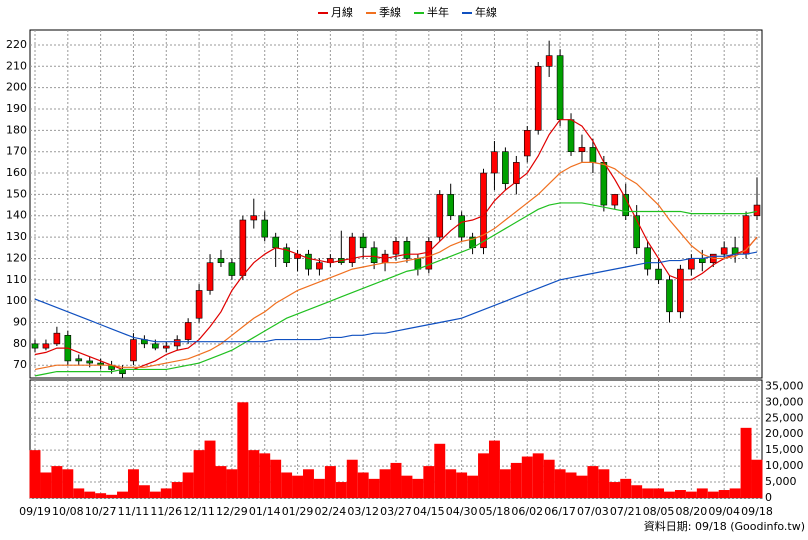  Describe the element at coordinates (298, 511) in the screenshot. I see `x-tick-label: 01/29` at that location.